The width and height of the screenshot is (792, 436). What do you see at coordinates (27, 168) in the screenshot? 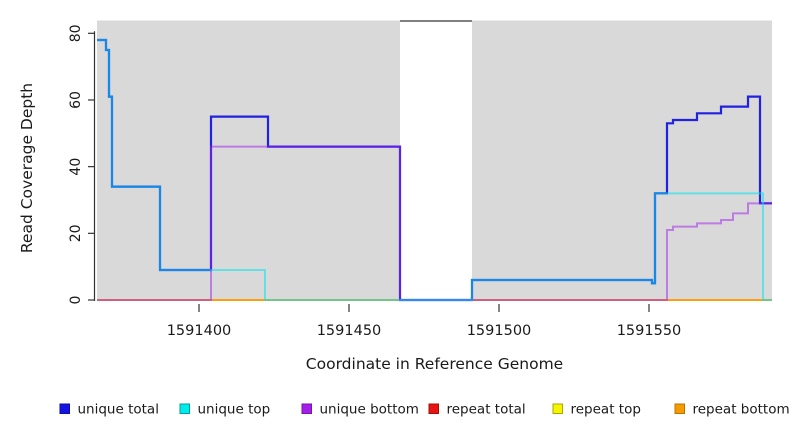
I see `y-axis-title: Read Coverage Depth` at bounding box center [27, 168].